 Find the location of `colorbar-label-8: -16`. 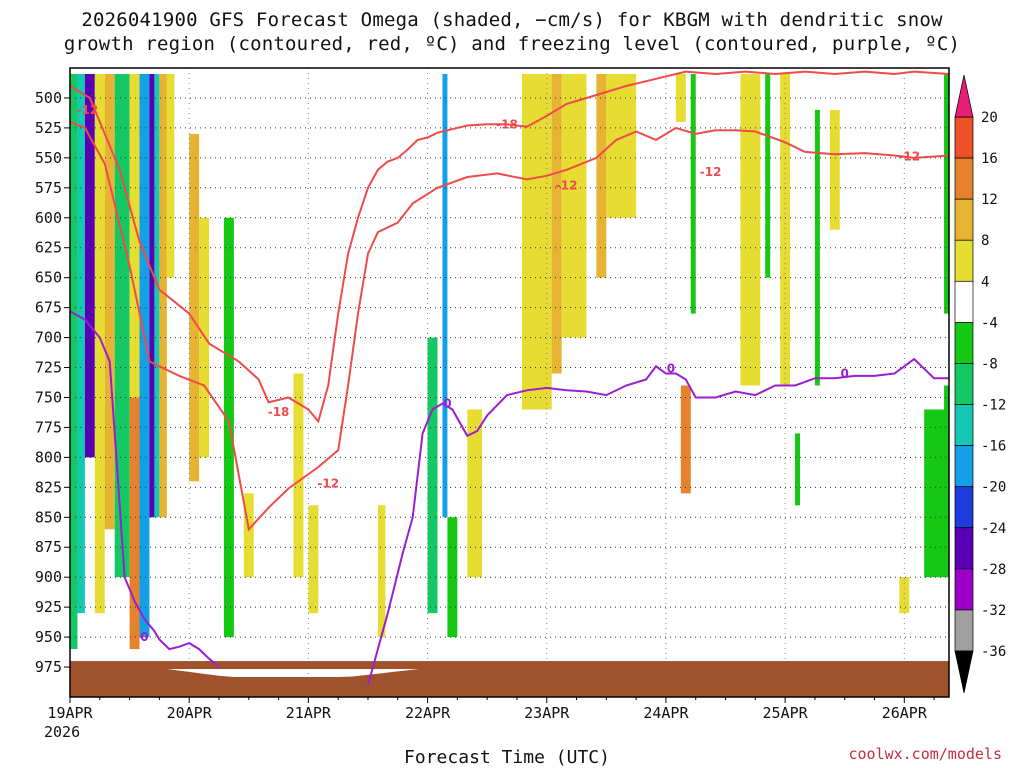

colorbar-label-8: -16 is located at coordinates (993, 447).